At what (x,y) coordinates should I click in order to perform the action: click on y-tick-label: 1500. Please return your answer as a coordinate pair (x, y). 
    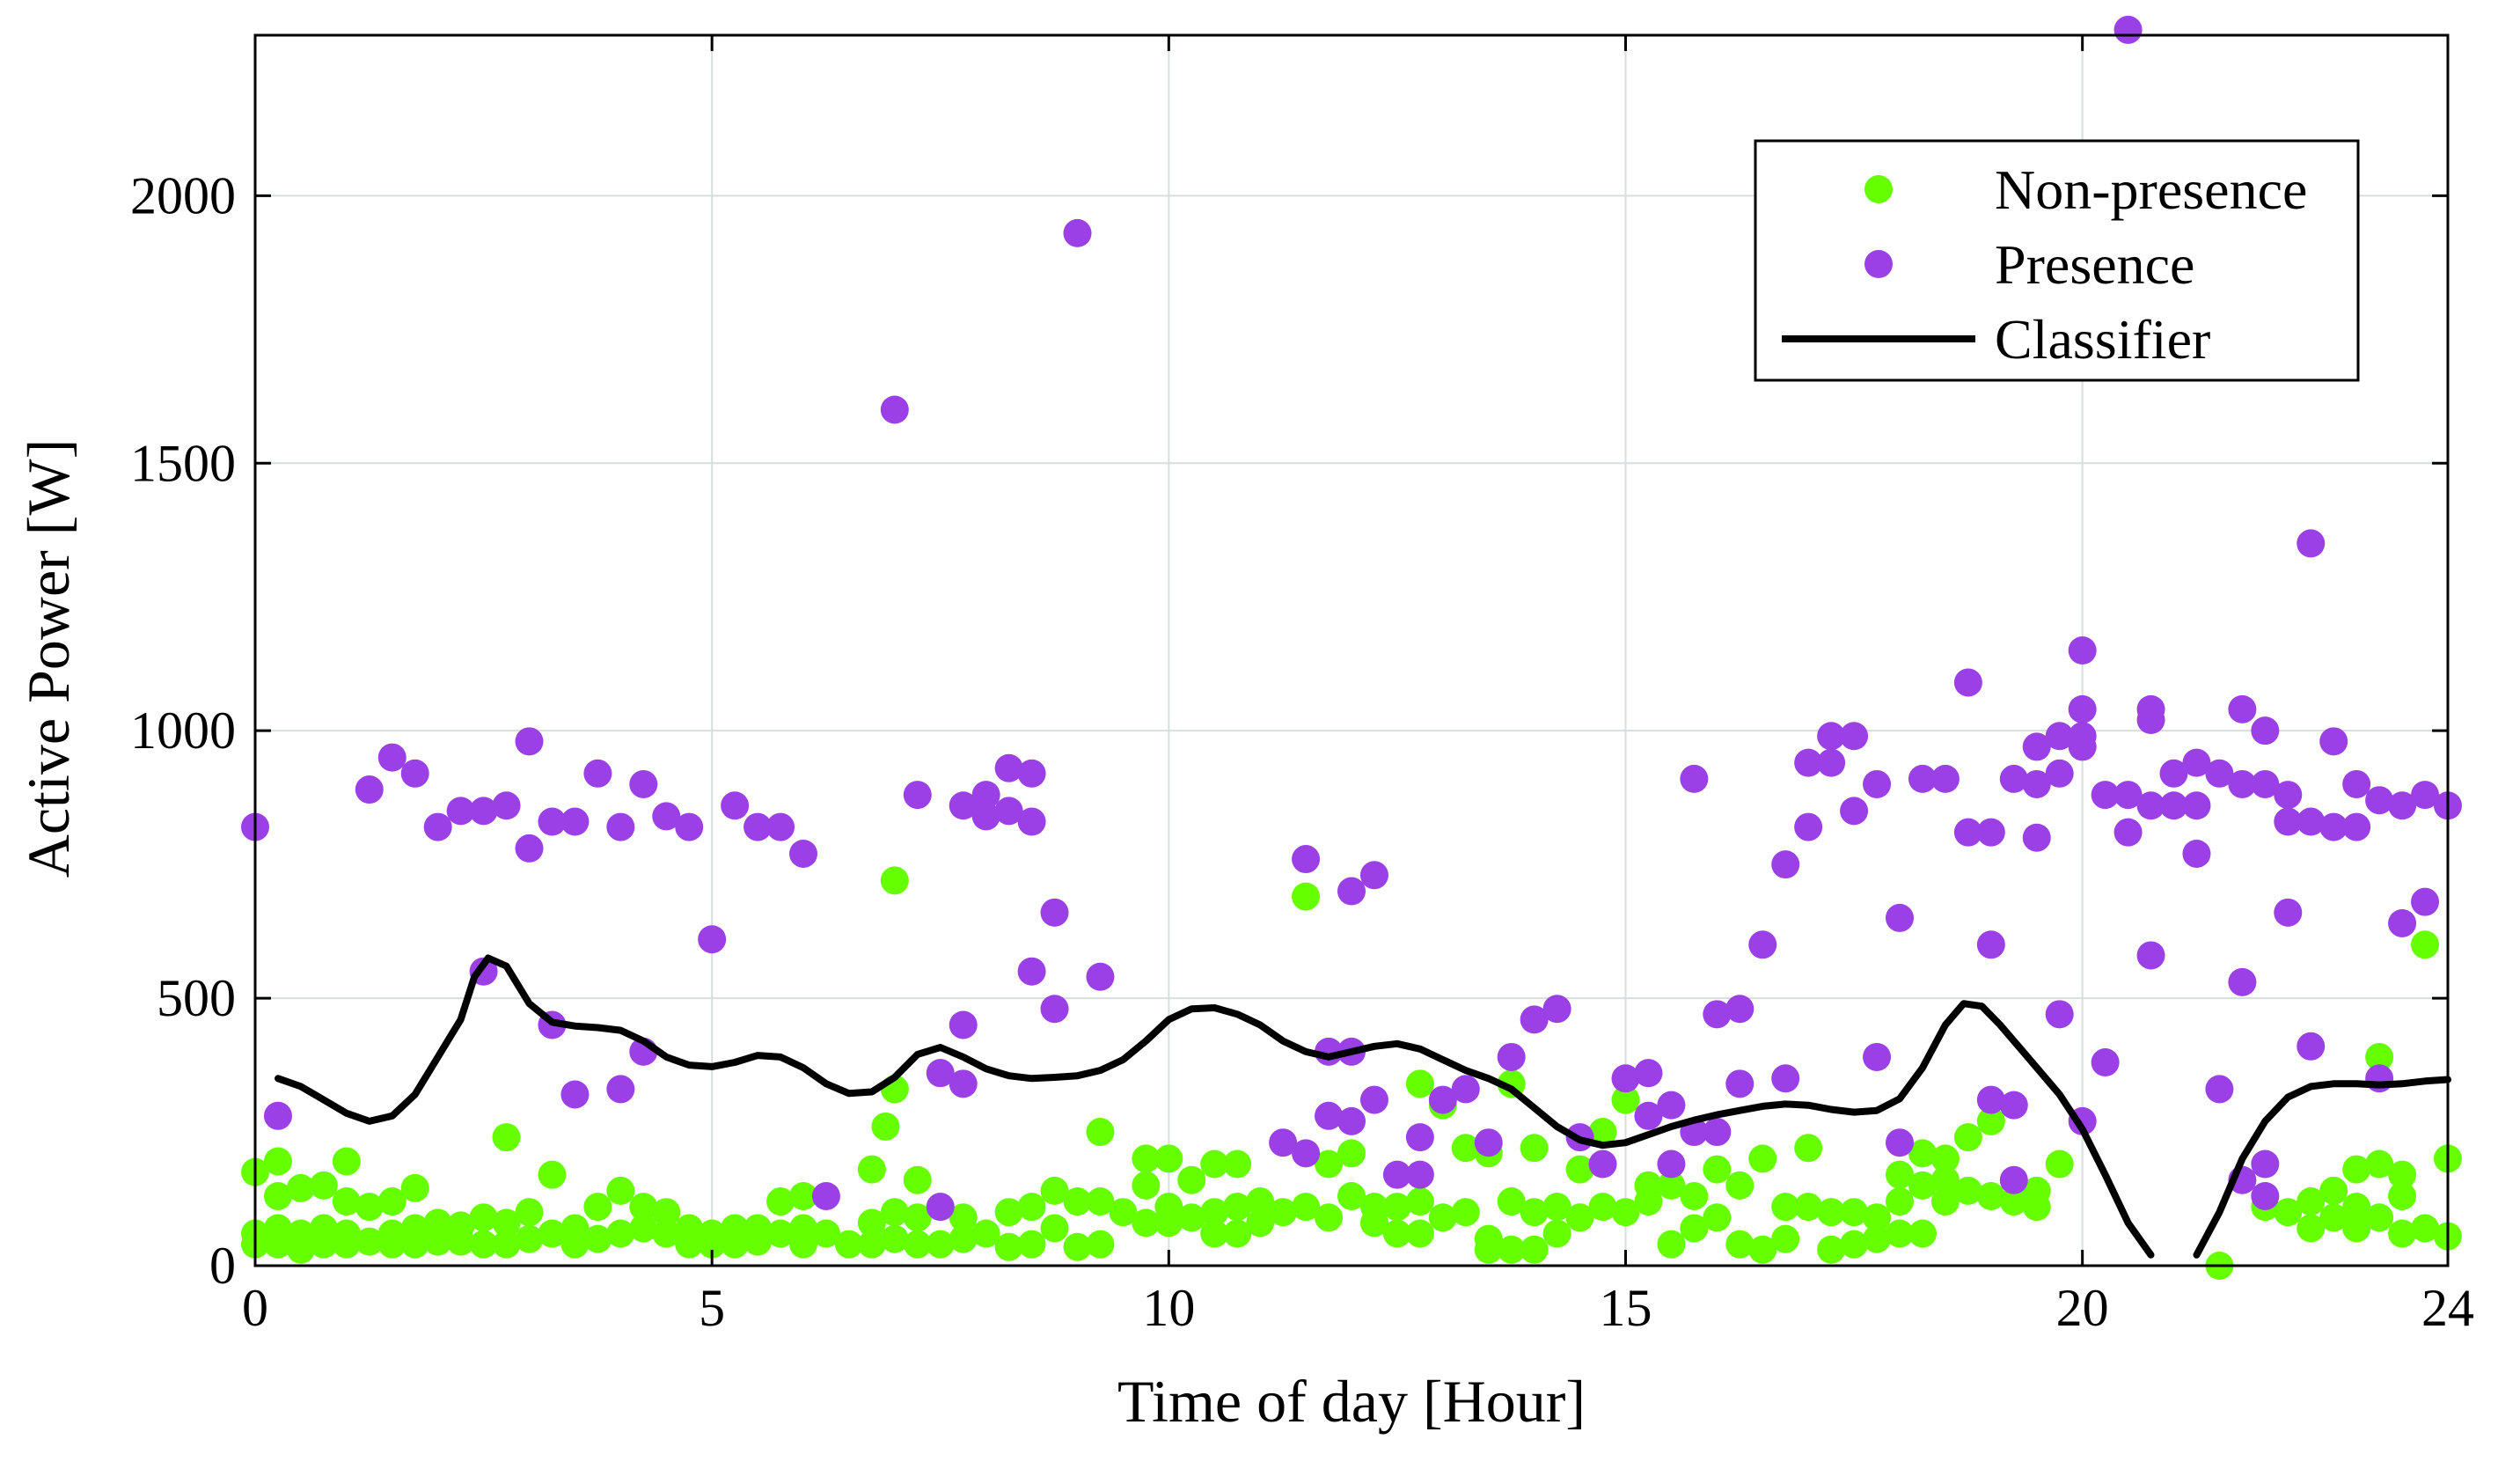
    Looking at the image, I should click on (183, 463).